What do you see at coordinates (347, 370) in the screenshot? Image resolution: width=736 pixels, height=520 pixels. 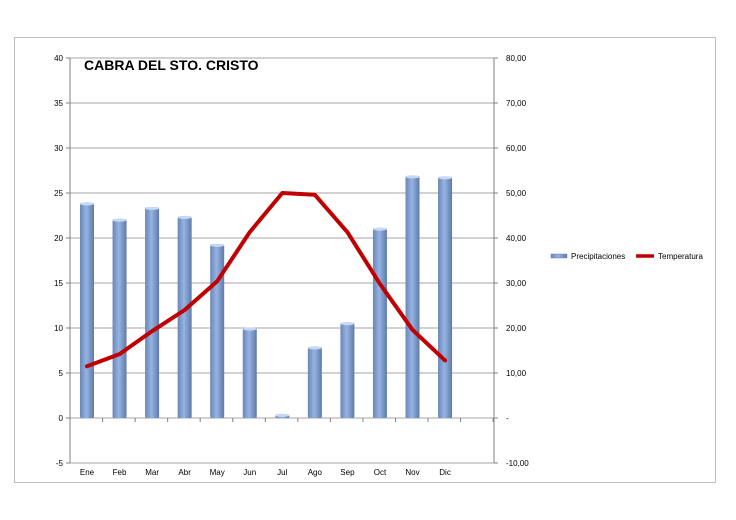 I see `bar-sep` at bounding box center [347, 370].